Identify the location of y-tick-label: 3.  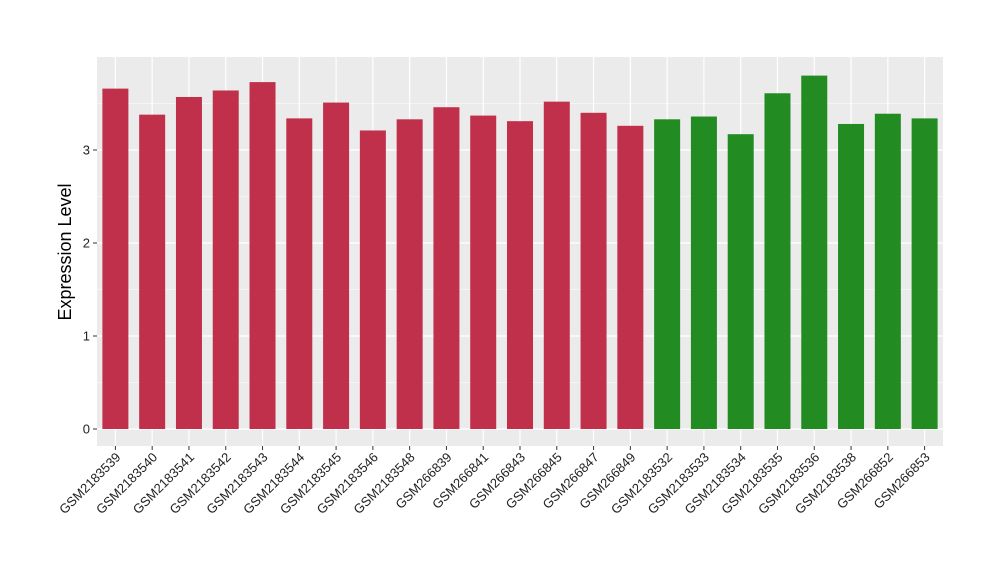
(86, 150).